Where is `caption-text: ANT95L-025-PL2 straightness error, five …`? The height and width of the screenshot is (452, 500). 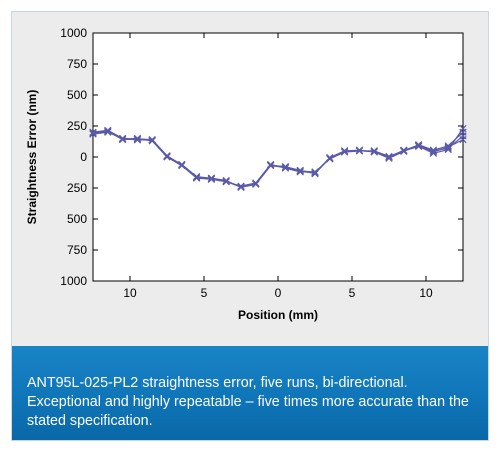
caption-text: ANT95L-025-PL2 straightness error, five … is located at coordinates (248, 402).